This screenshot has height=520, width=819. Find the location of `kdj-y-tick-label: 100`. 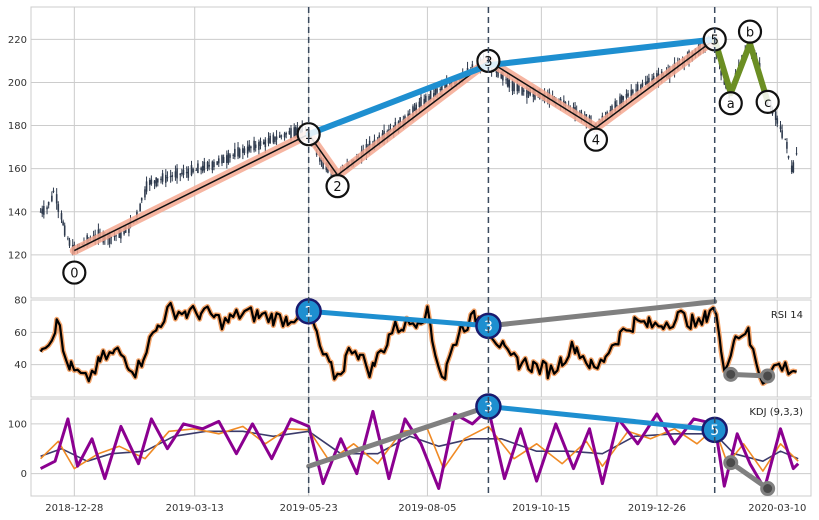

kdj-y-tick-label: 100 is located at coordinates (17, 424).